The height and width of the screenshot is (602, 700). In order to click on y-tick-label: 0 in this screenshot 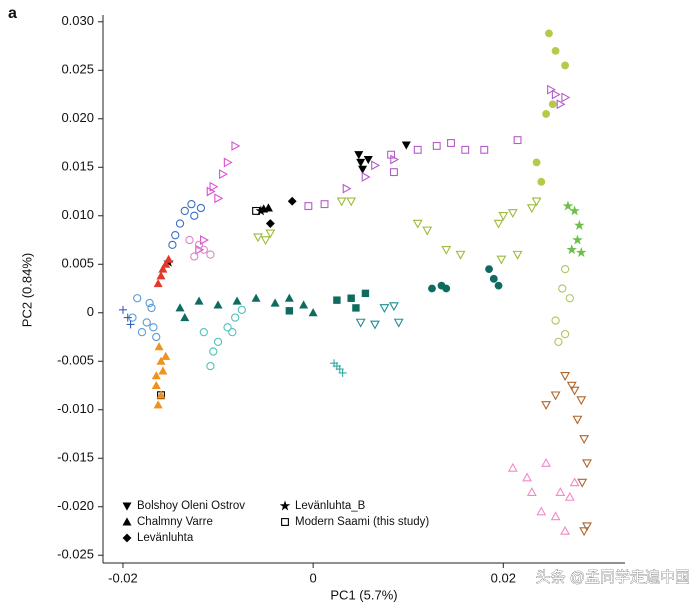, I will do `click(90, 311)`.